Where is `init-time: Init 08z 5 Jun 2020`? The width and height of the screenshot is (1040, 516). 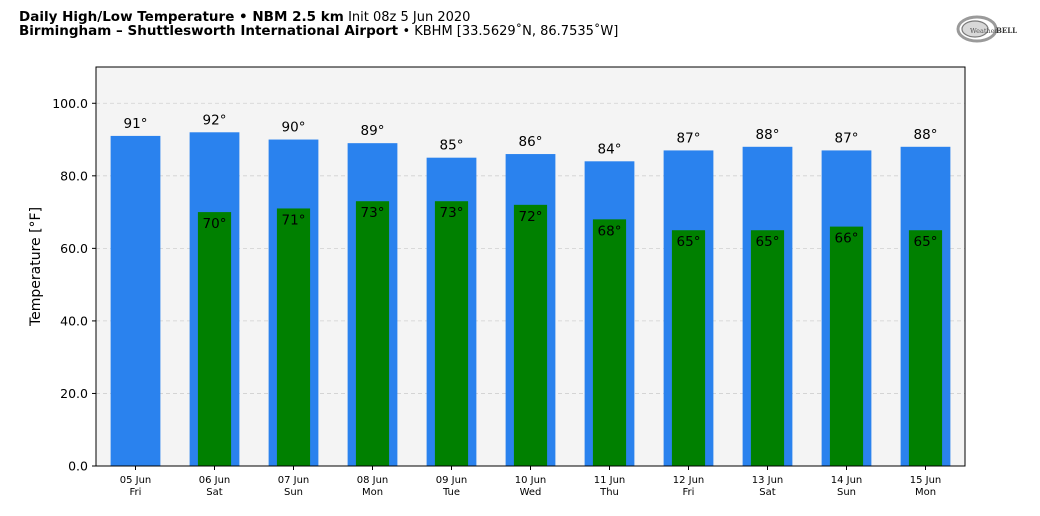 init-time: Init 08z 5 Jun 2020 is located at coordinates (409, 17).